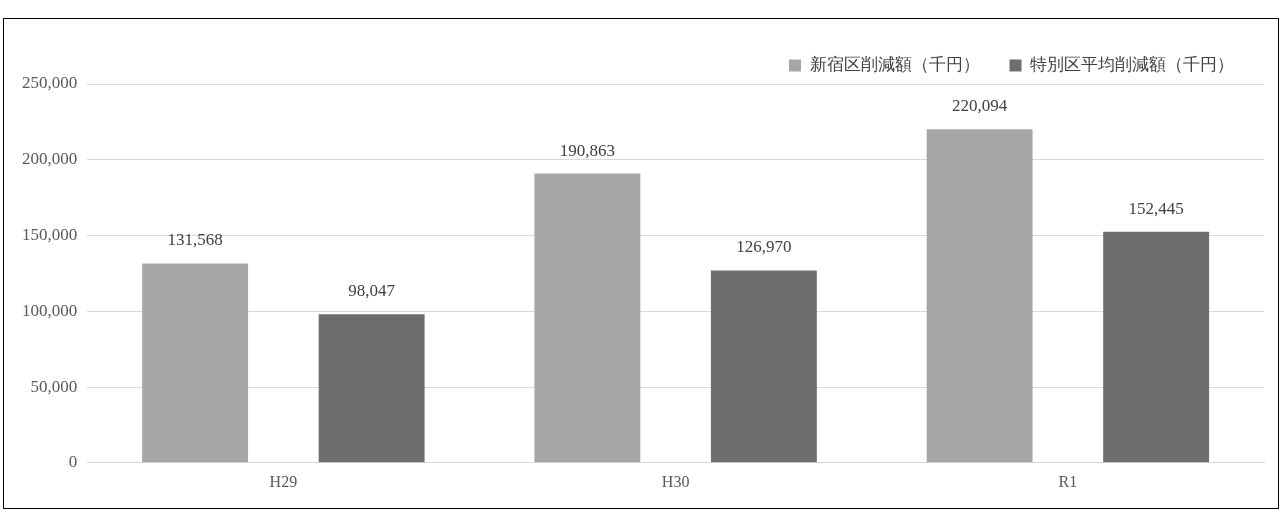 Image resolution: width=1285 pixels, height=513 pixels. What do you see at coordinates (50, 234) in the screenshot?
I see `y-tick-label: 150,000` at bounding box center [50, 234].